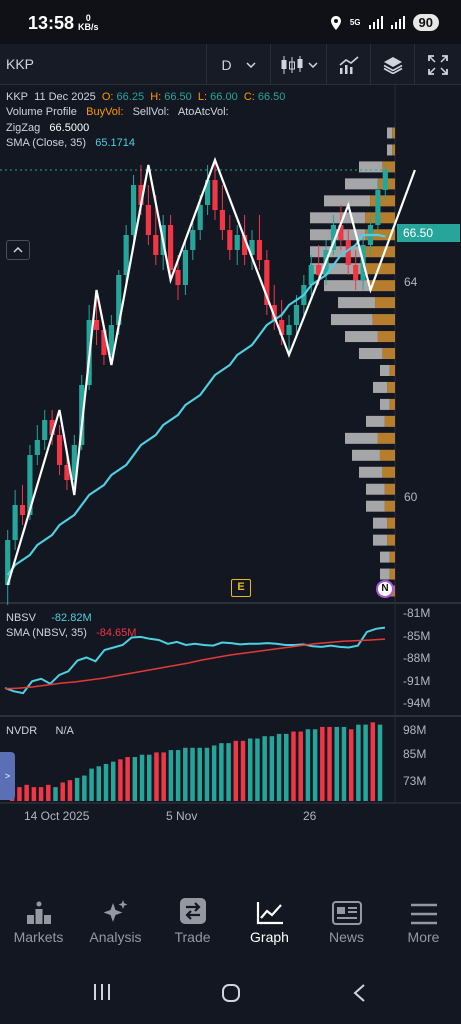  I want to click on expand-side-panel-button: >, so click(7, 776).